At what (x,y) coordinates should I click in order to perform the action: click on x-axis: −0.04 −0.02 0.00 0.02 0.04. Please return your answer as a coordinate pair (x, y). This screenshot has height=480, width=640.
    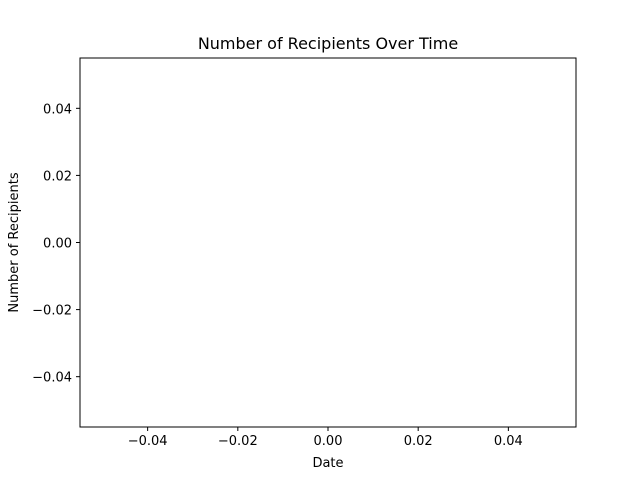
    Looking at the image, I should click on (325, 438).